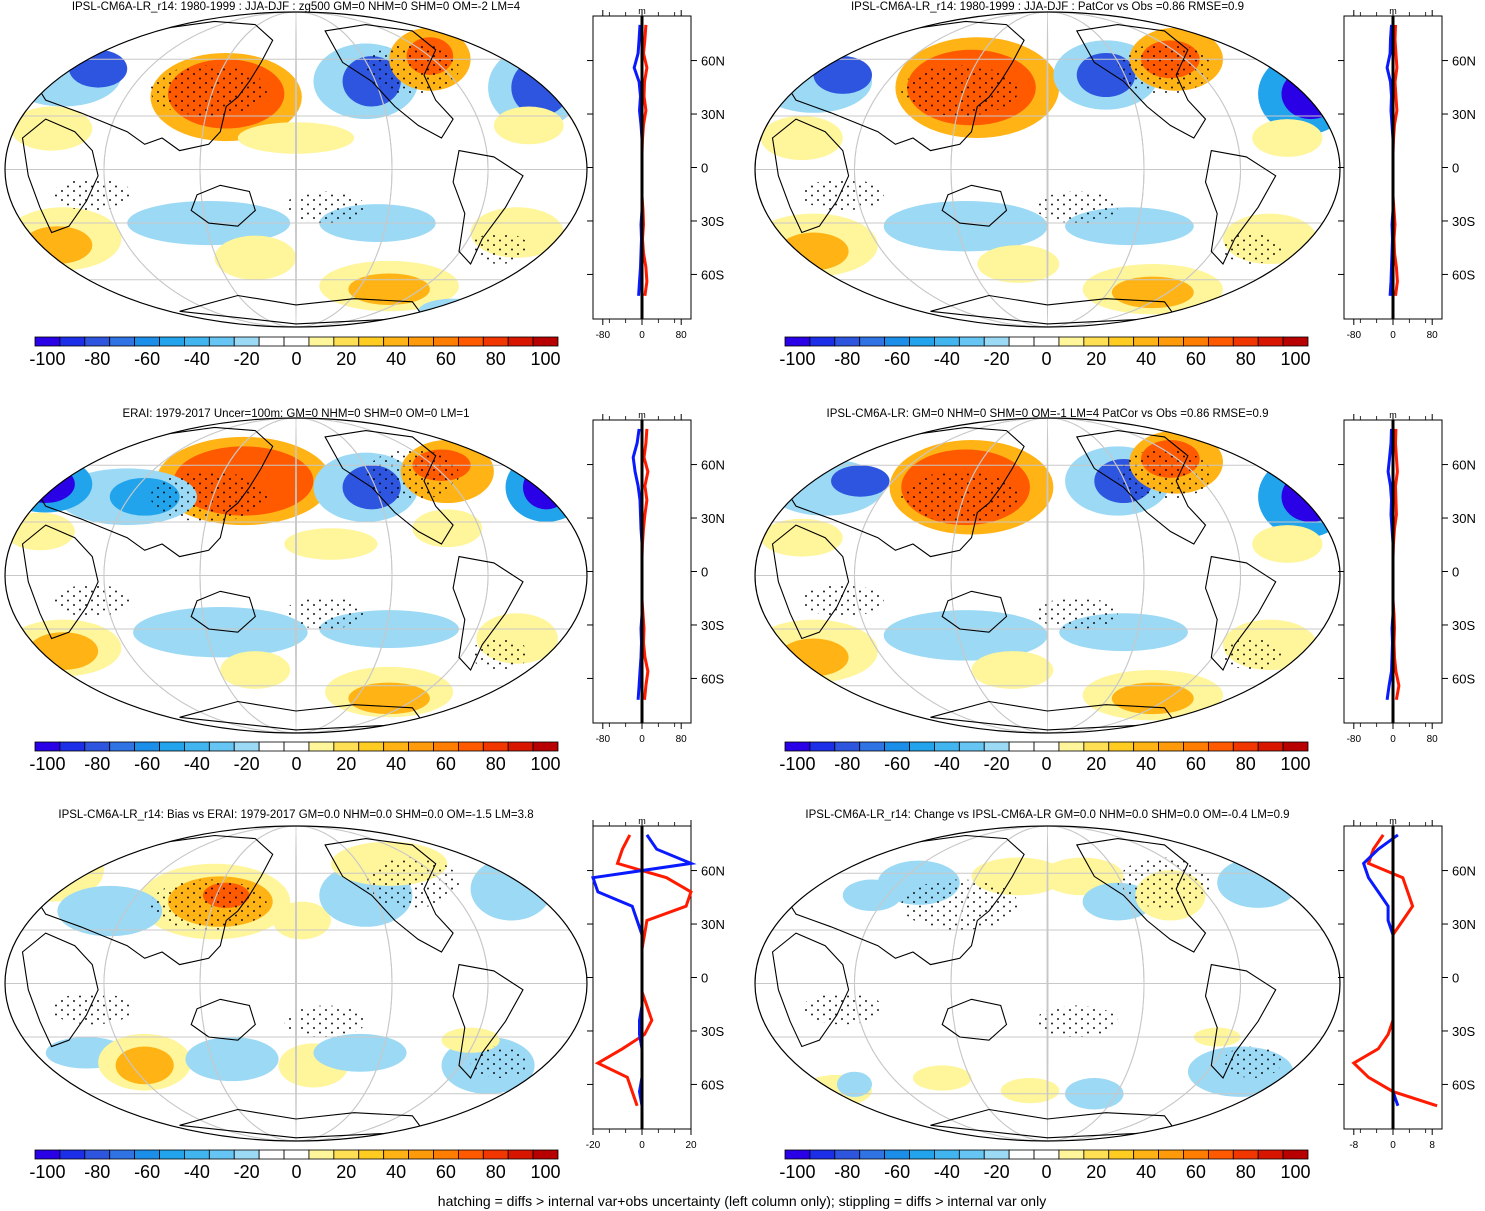 Image resolution: width=1485 pixels, height=1211 pixels. What do you see at coordinates (1296, 1172) in the screenshot?
I see `colorbar-label: 100` at bounding box center [1296, 1172].